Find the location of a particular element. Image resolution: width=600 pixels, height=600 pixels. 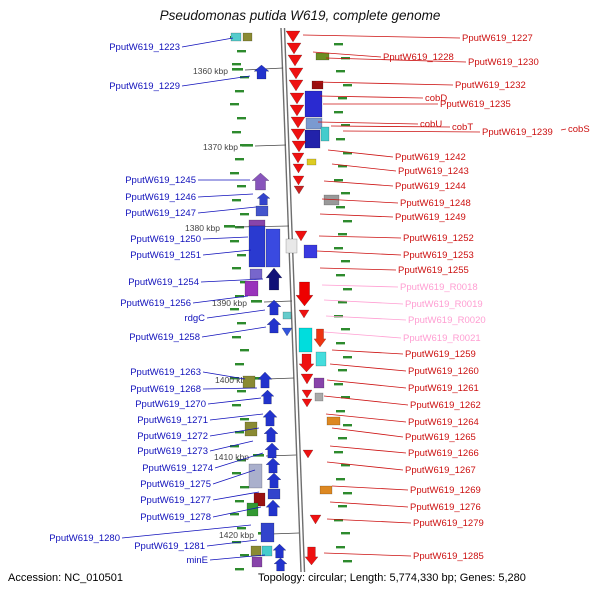

feature-label: PputW619_1277 is located at coordinates (175, 500).